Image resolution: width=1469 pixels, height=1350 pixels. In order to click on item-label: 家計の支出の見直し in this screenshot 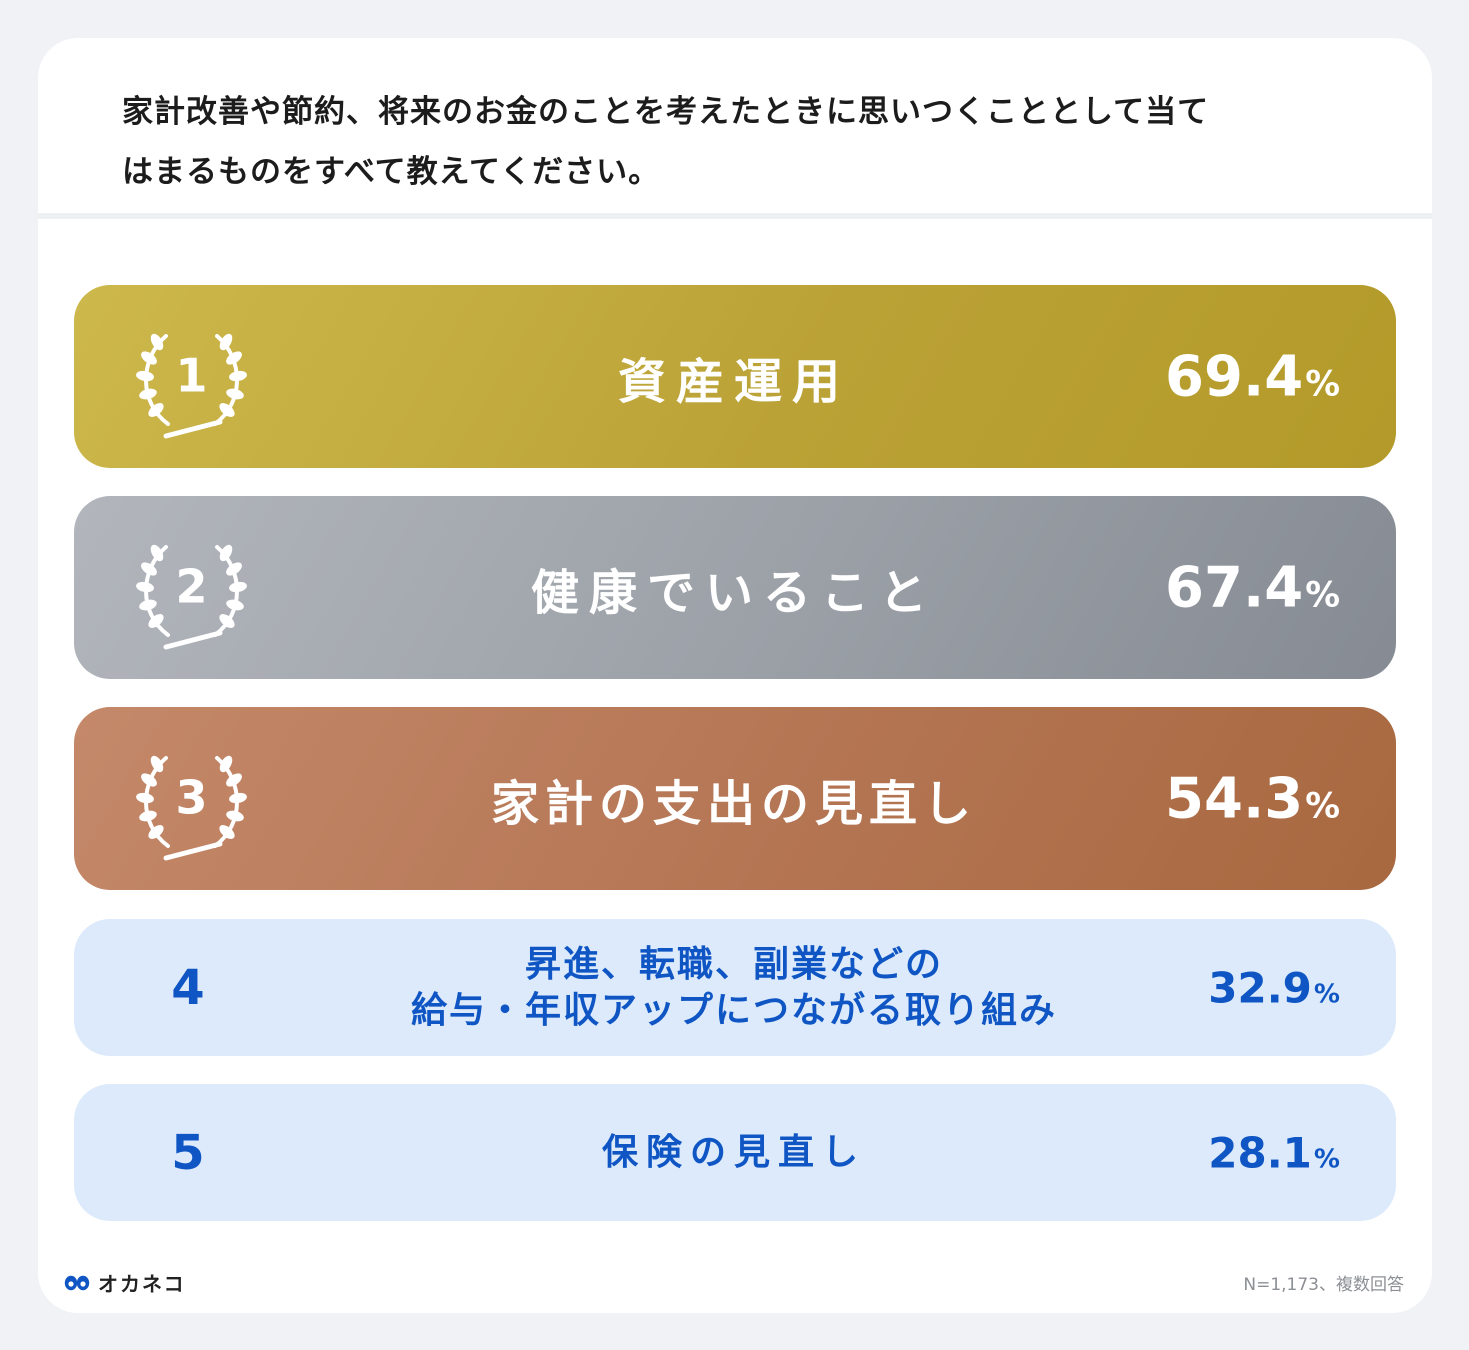, I will do `click(734, 799)`.